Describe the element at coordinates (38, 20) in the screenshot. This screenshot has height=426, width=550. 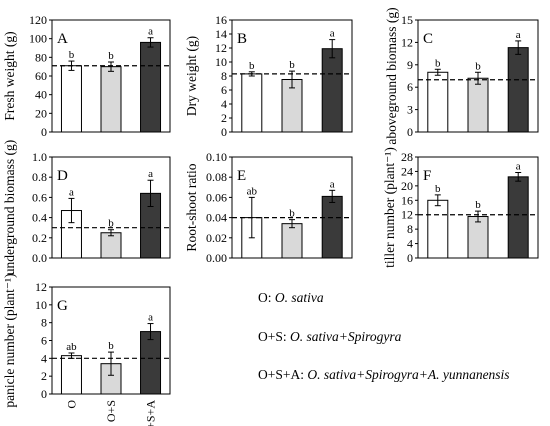
I see `panel-a-ytick-label: 120` at that location.